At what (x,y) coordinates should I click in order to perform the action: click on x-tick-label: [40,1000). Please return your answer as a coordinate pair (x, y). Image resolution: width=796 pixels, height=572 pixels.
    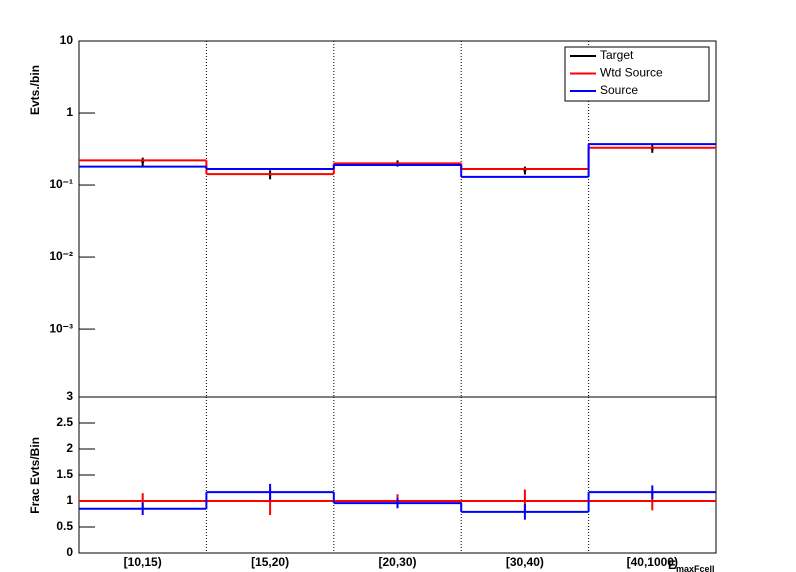
    Looking at the image, I should click on (652, 562).